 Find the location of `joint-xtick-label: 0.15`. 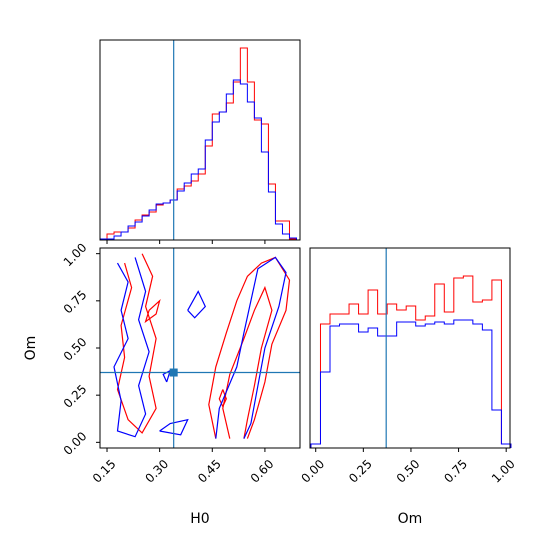

joint-xtick-label: 0.15 is located at coordinates (104, 471).